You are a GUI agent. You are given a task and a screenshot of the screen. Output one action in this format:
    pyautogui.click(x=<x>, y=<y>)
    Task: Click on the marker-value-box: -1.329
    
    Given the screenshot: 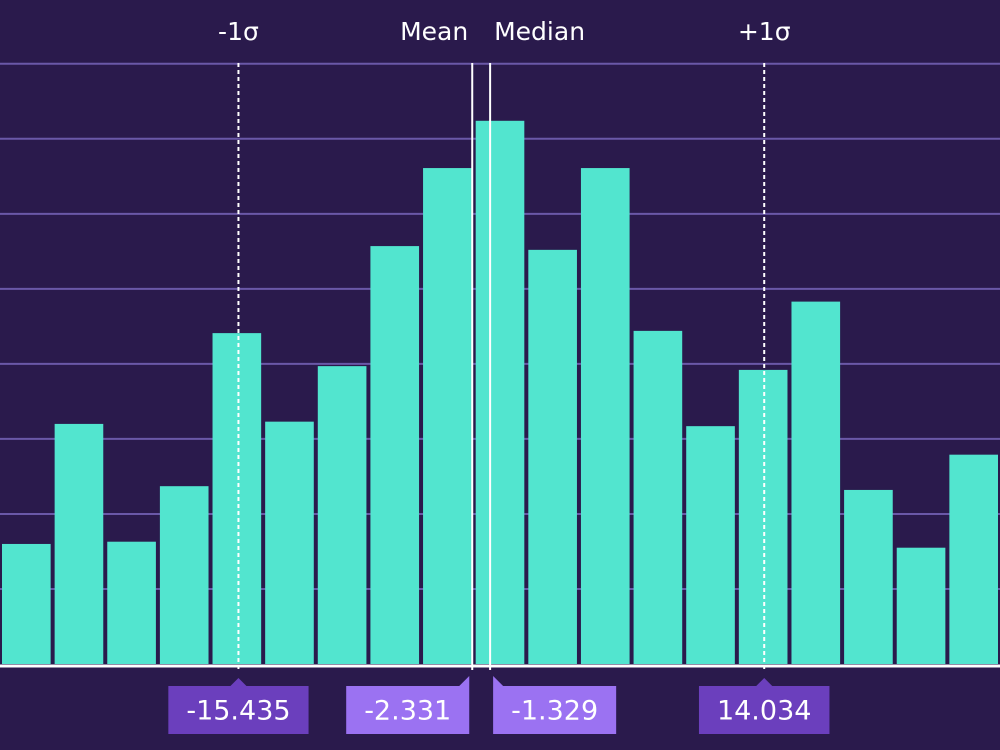 What is the action you would take?
    pyautogui.click(x=555, y=705)
    